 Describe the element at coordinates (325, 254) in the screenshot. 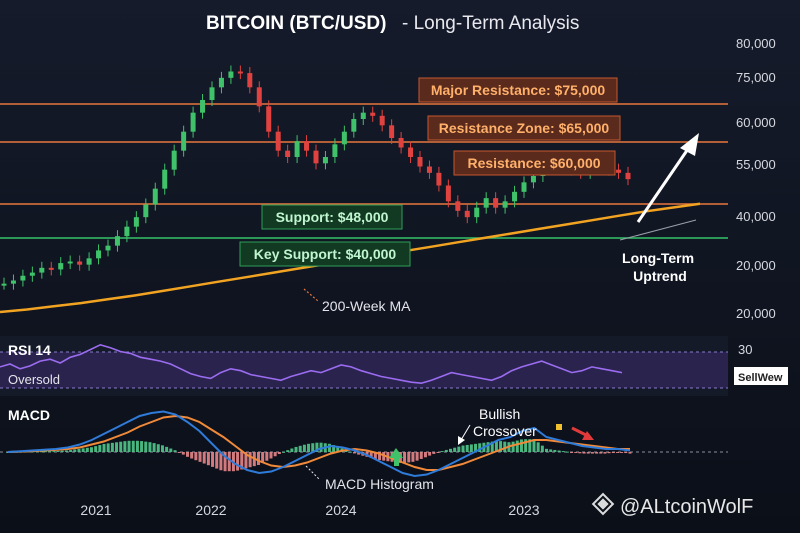

I see `level-label-key-support: Key Support: $40,000` at that location.